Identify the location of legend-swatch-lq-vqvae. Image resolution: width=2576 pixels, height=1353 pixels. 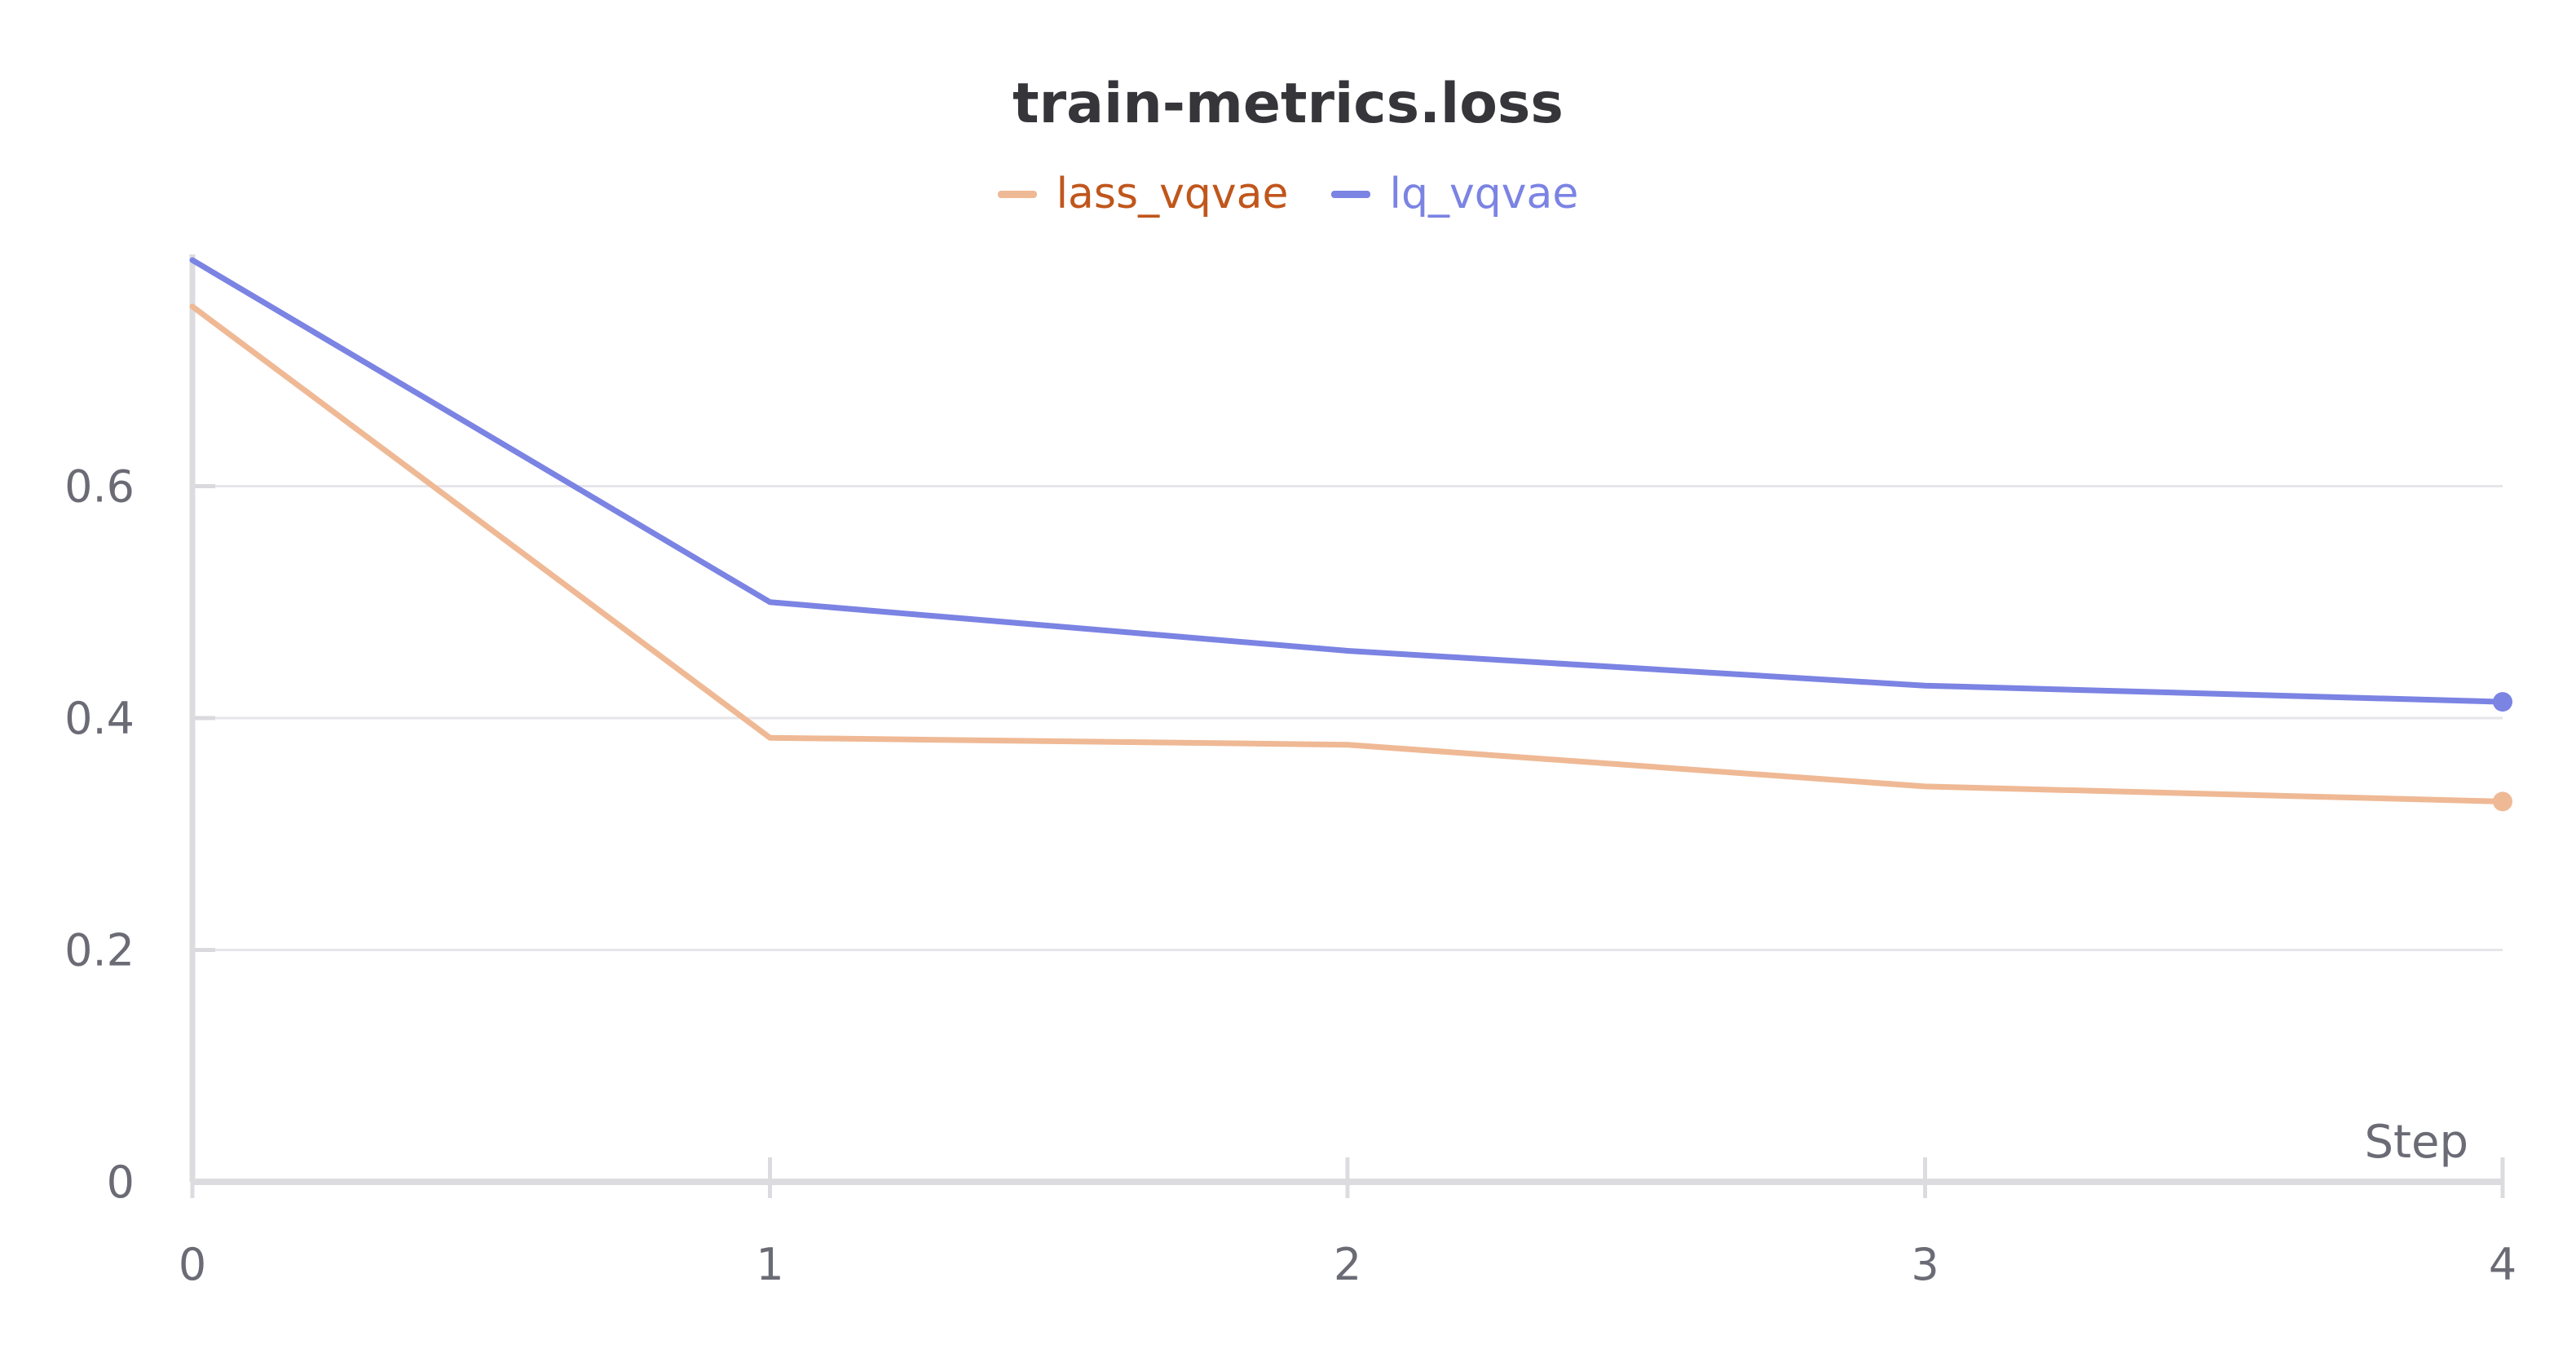
(1350, 194).